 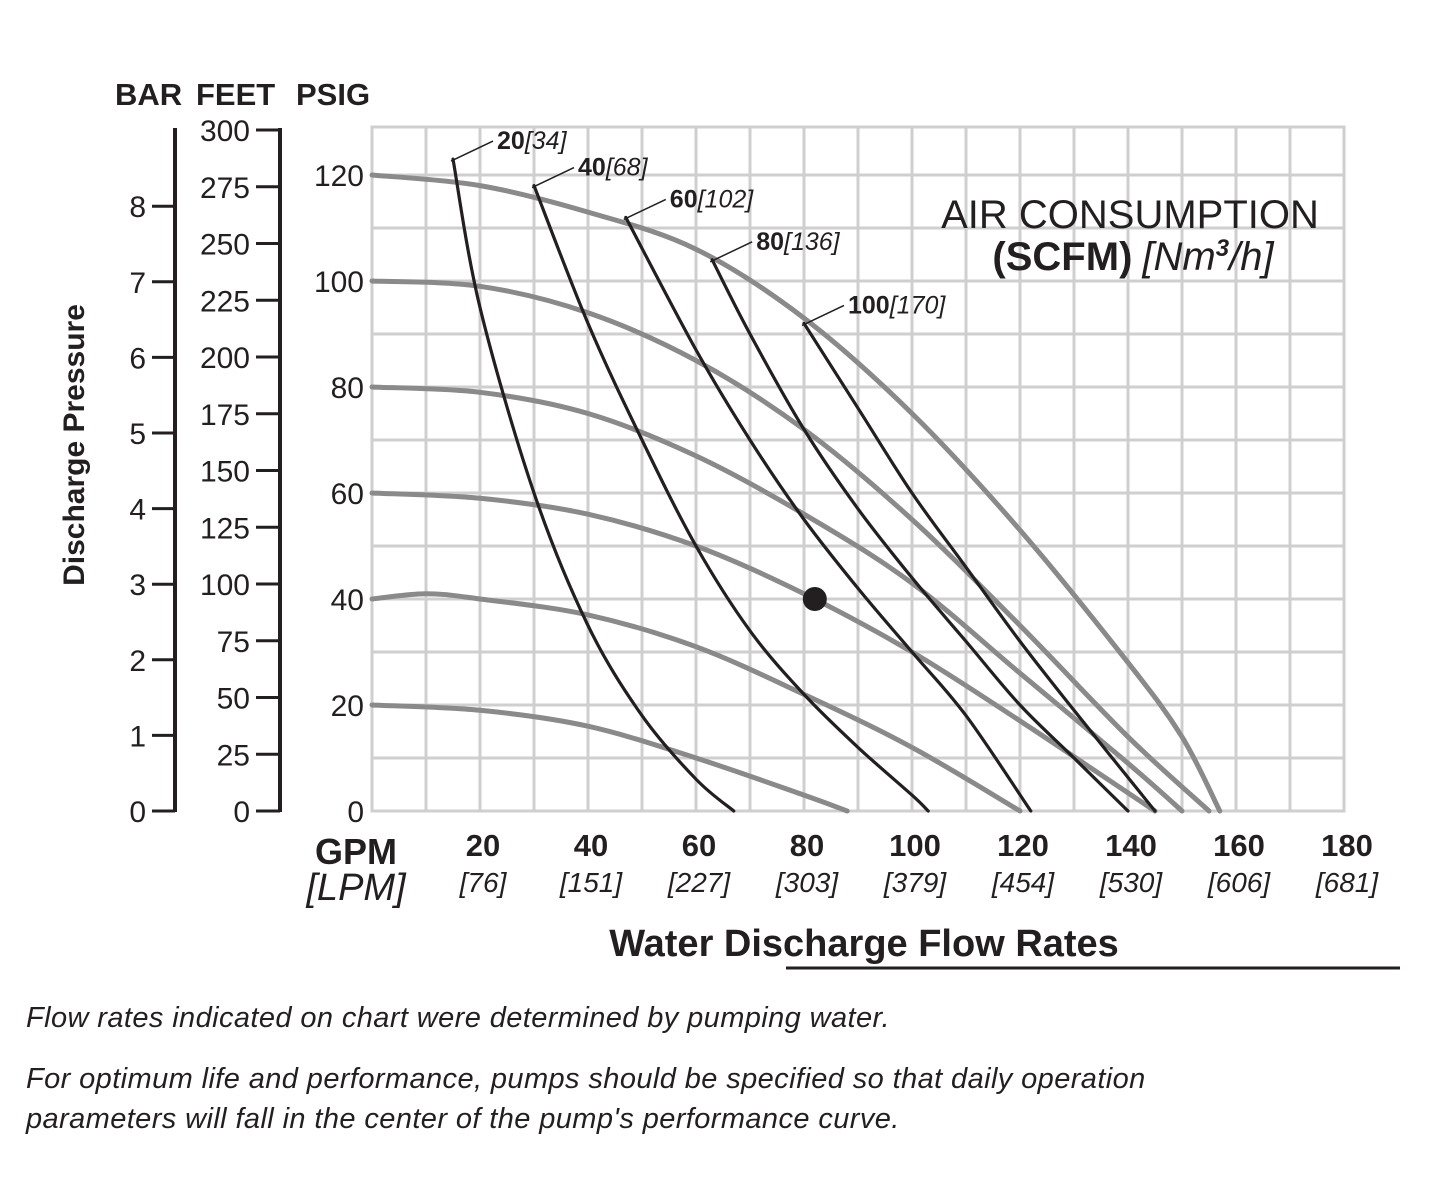 What do you see at coordinates (1178, 257) in the screenshot?
I see `nm3h-unit-open: [Nm` at bounding box center [1178, 257].